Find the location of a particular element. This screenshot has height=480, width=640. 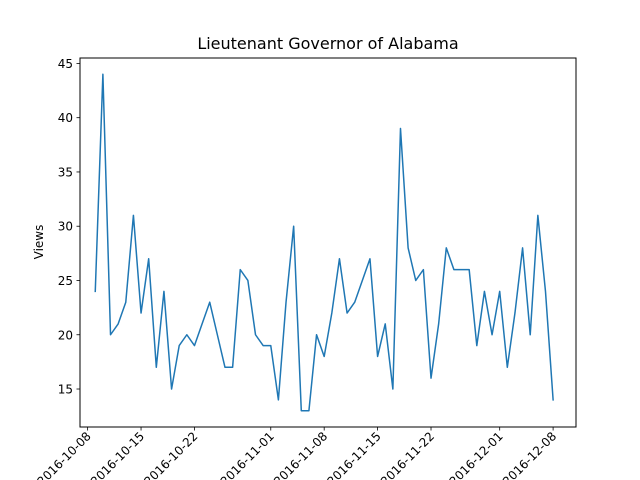

x-tick-label: 2016-11-08 is located at coordinates (300, 454).